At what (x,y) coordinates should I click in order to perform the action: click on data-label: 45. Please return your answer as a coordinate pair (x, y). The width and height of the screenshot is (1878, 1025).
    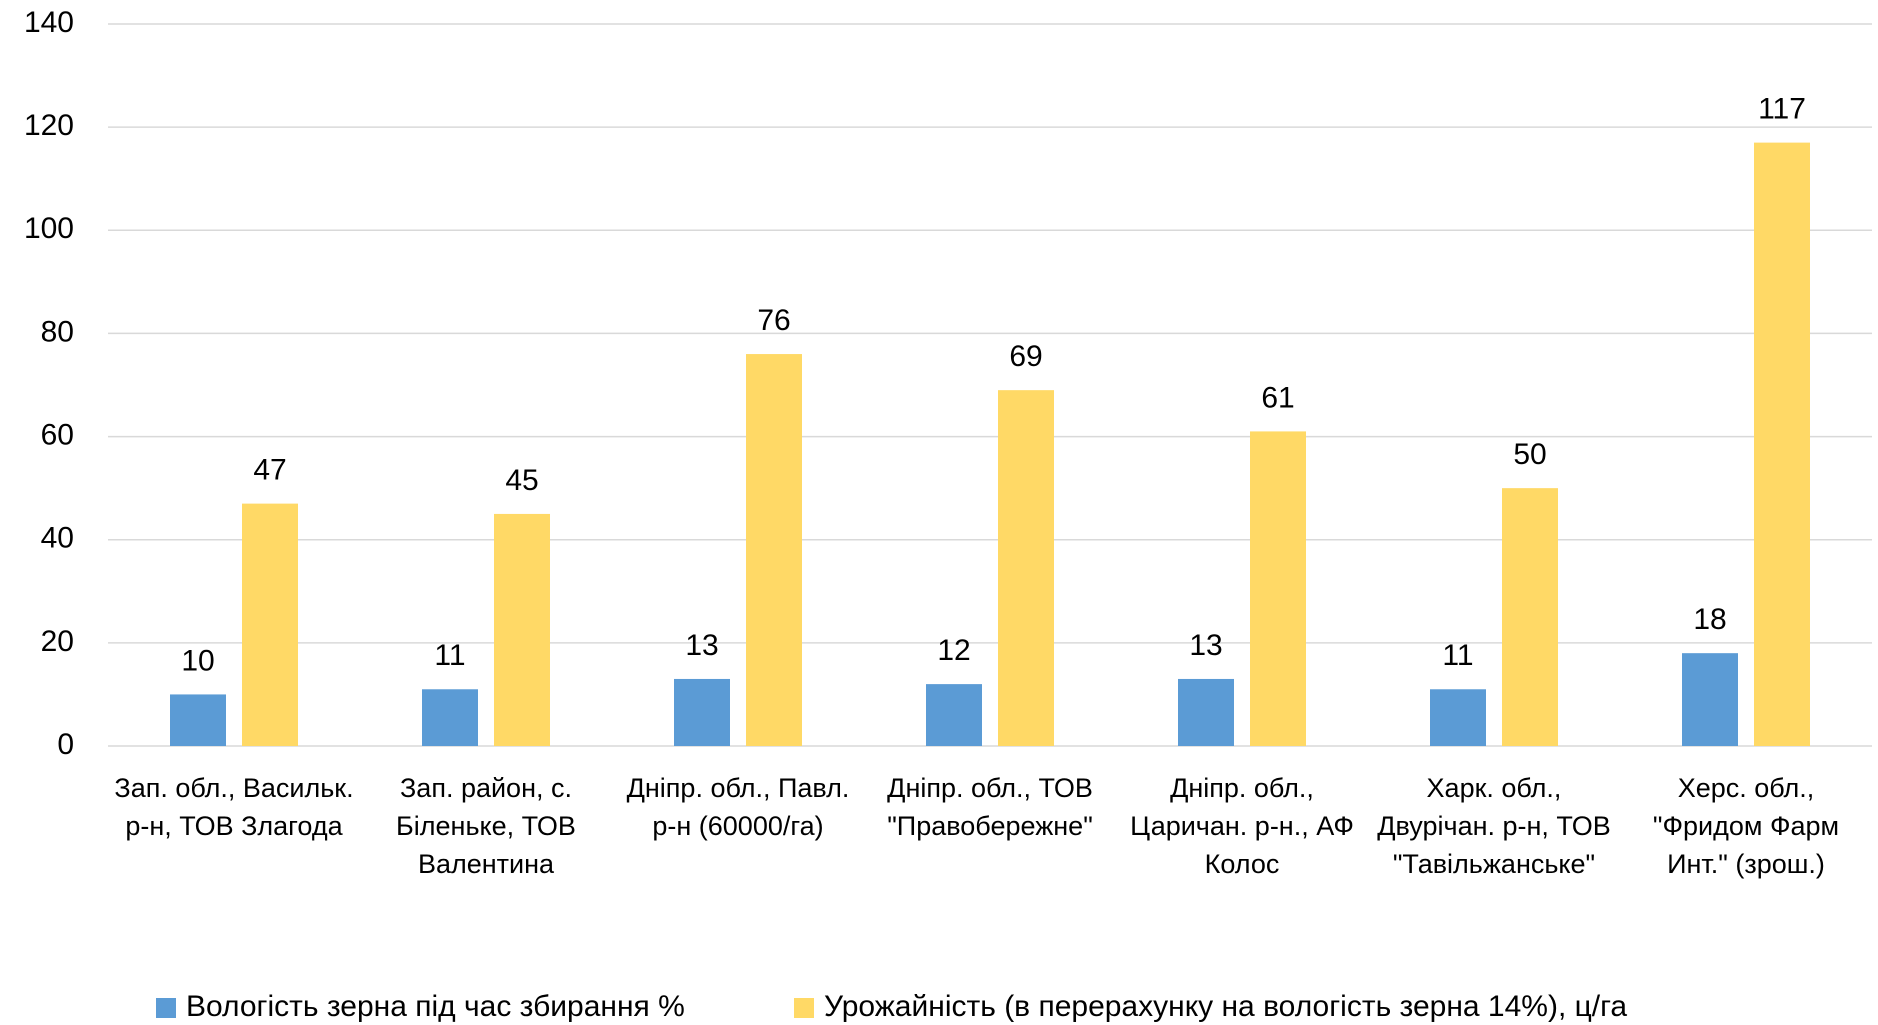
    Looking at the image, I should click on (521, 480).